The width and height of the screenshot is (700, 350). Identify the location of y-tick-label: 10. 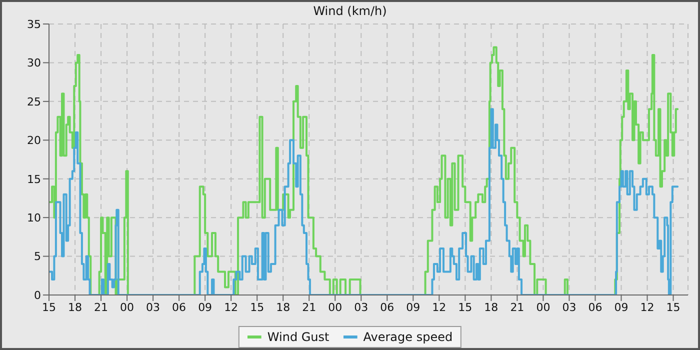
(34, 217).